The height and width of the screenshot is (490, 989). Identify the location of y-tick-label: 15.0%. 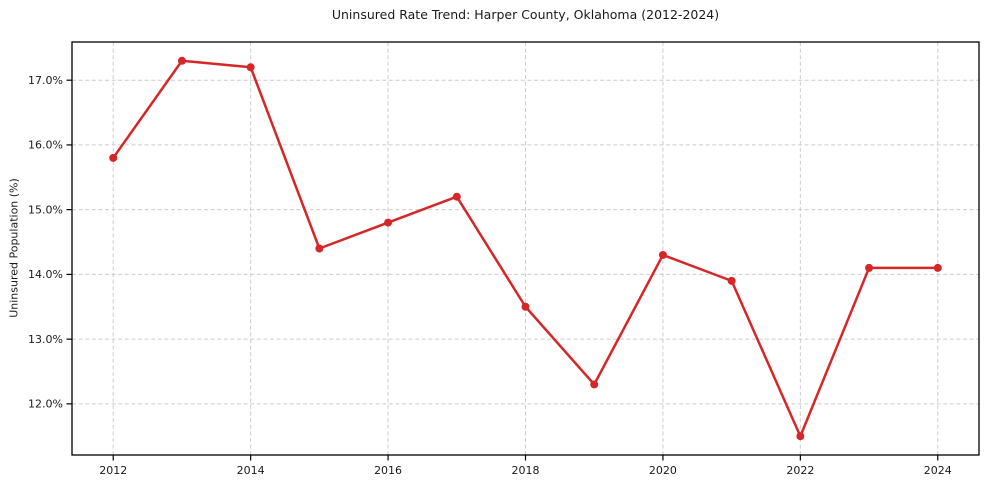
(45, 209).